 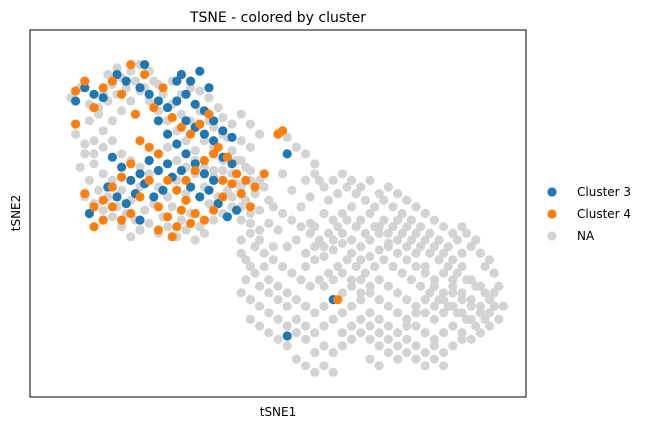 What do you see at coordinates (589, 214) in the screenshot?
I see `legend: Cluster 3 Cluster 4 NA` at bounding box center [589, 214].